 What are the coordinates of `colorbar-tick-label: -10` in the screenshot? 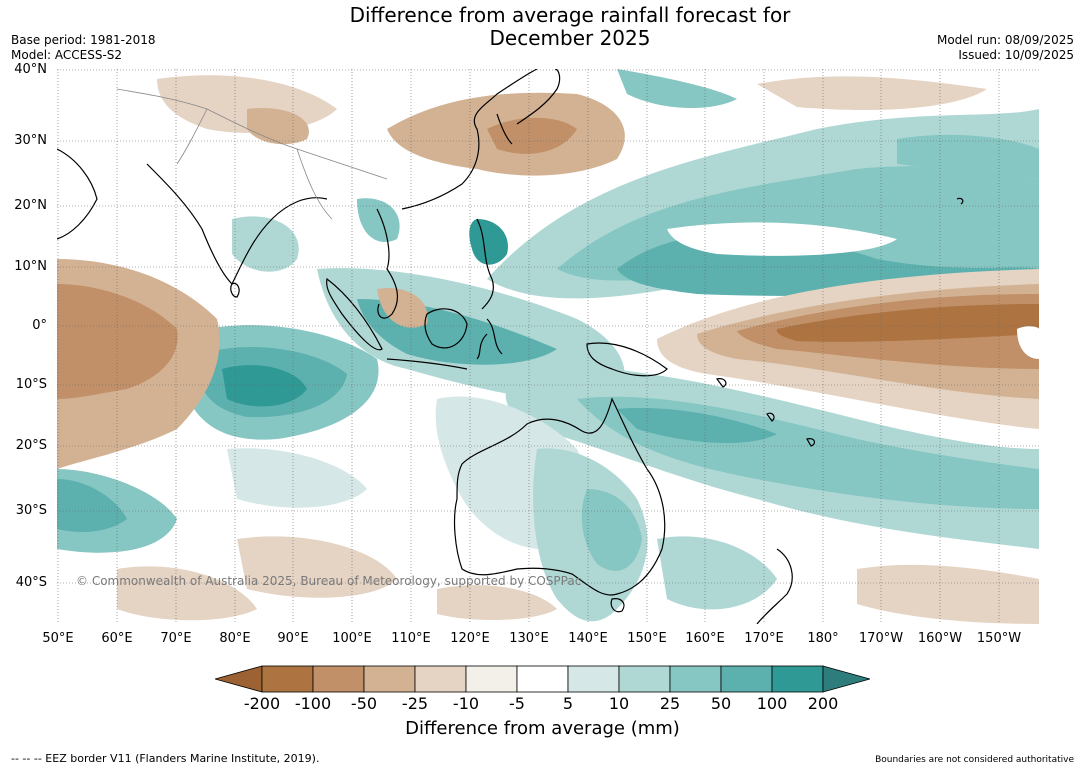 It's located at (466, 703).